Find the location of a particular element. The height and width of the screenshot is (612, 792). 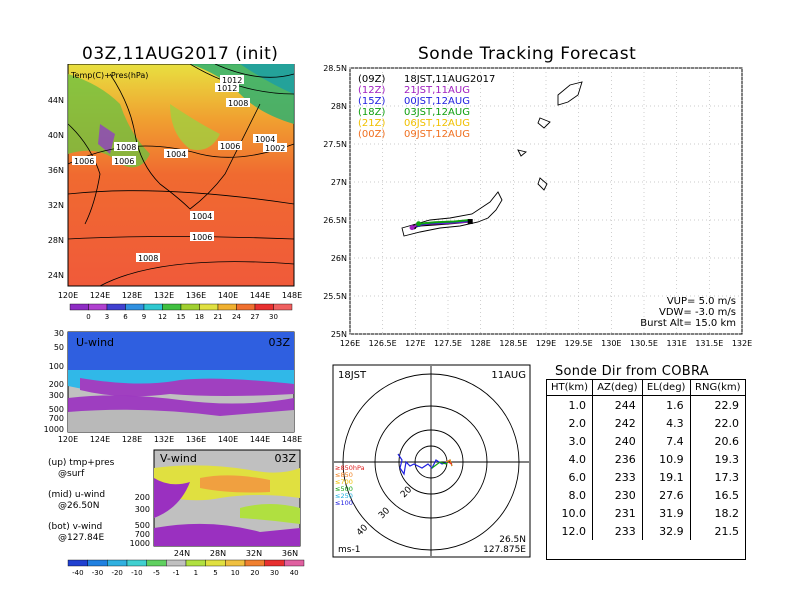

table-cell: 230 is located at coordinates (617, 495).